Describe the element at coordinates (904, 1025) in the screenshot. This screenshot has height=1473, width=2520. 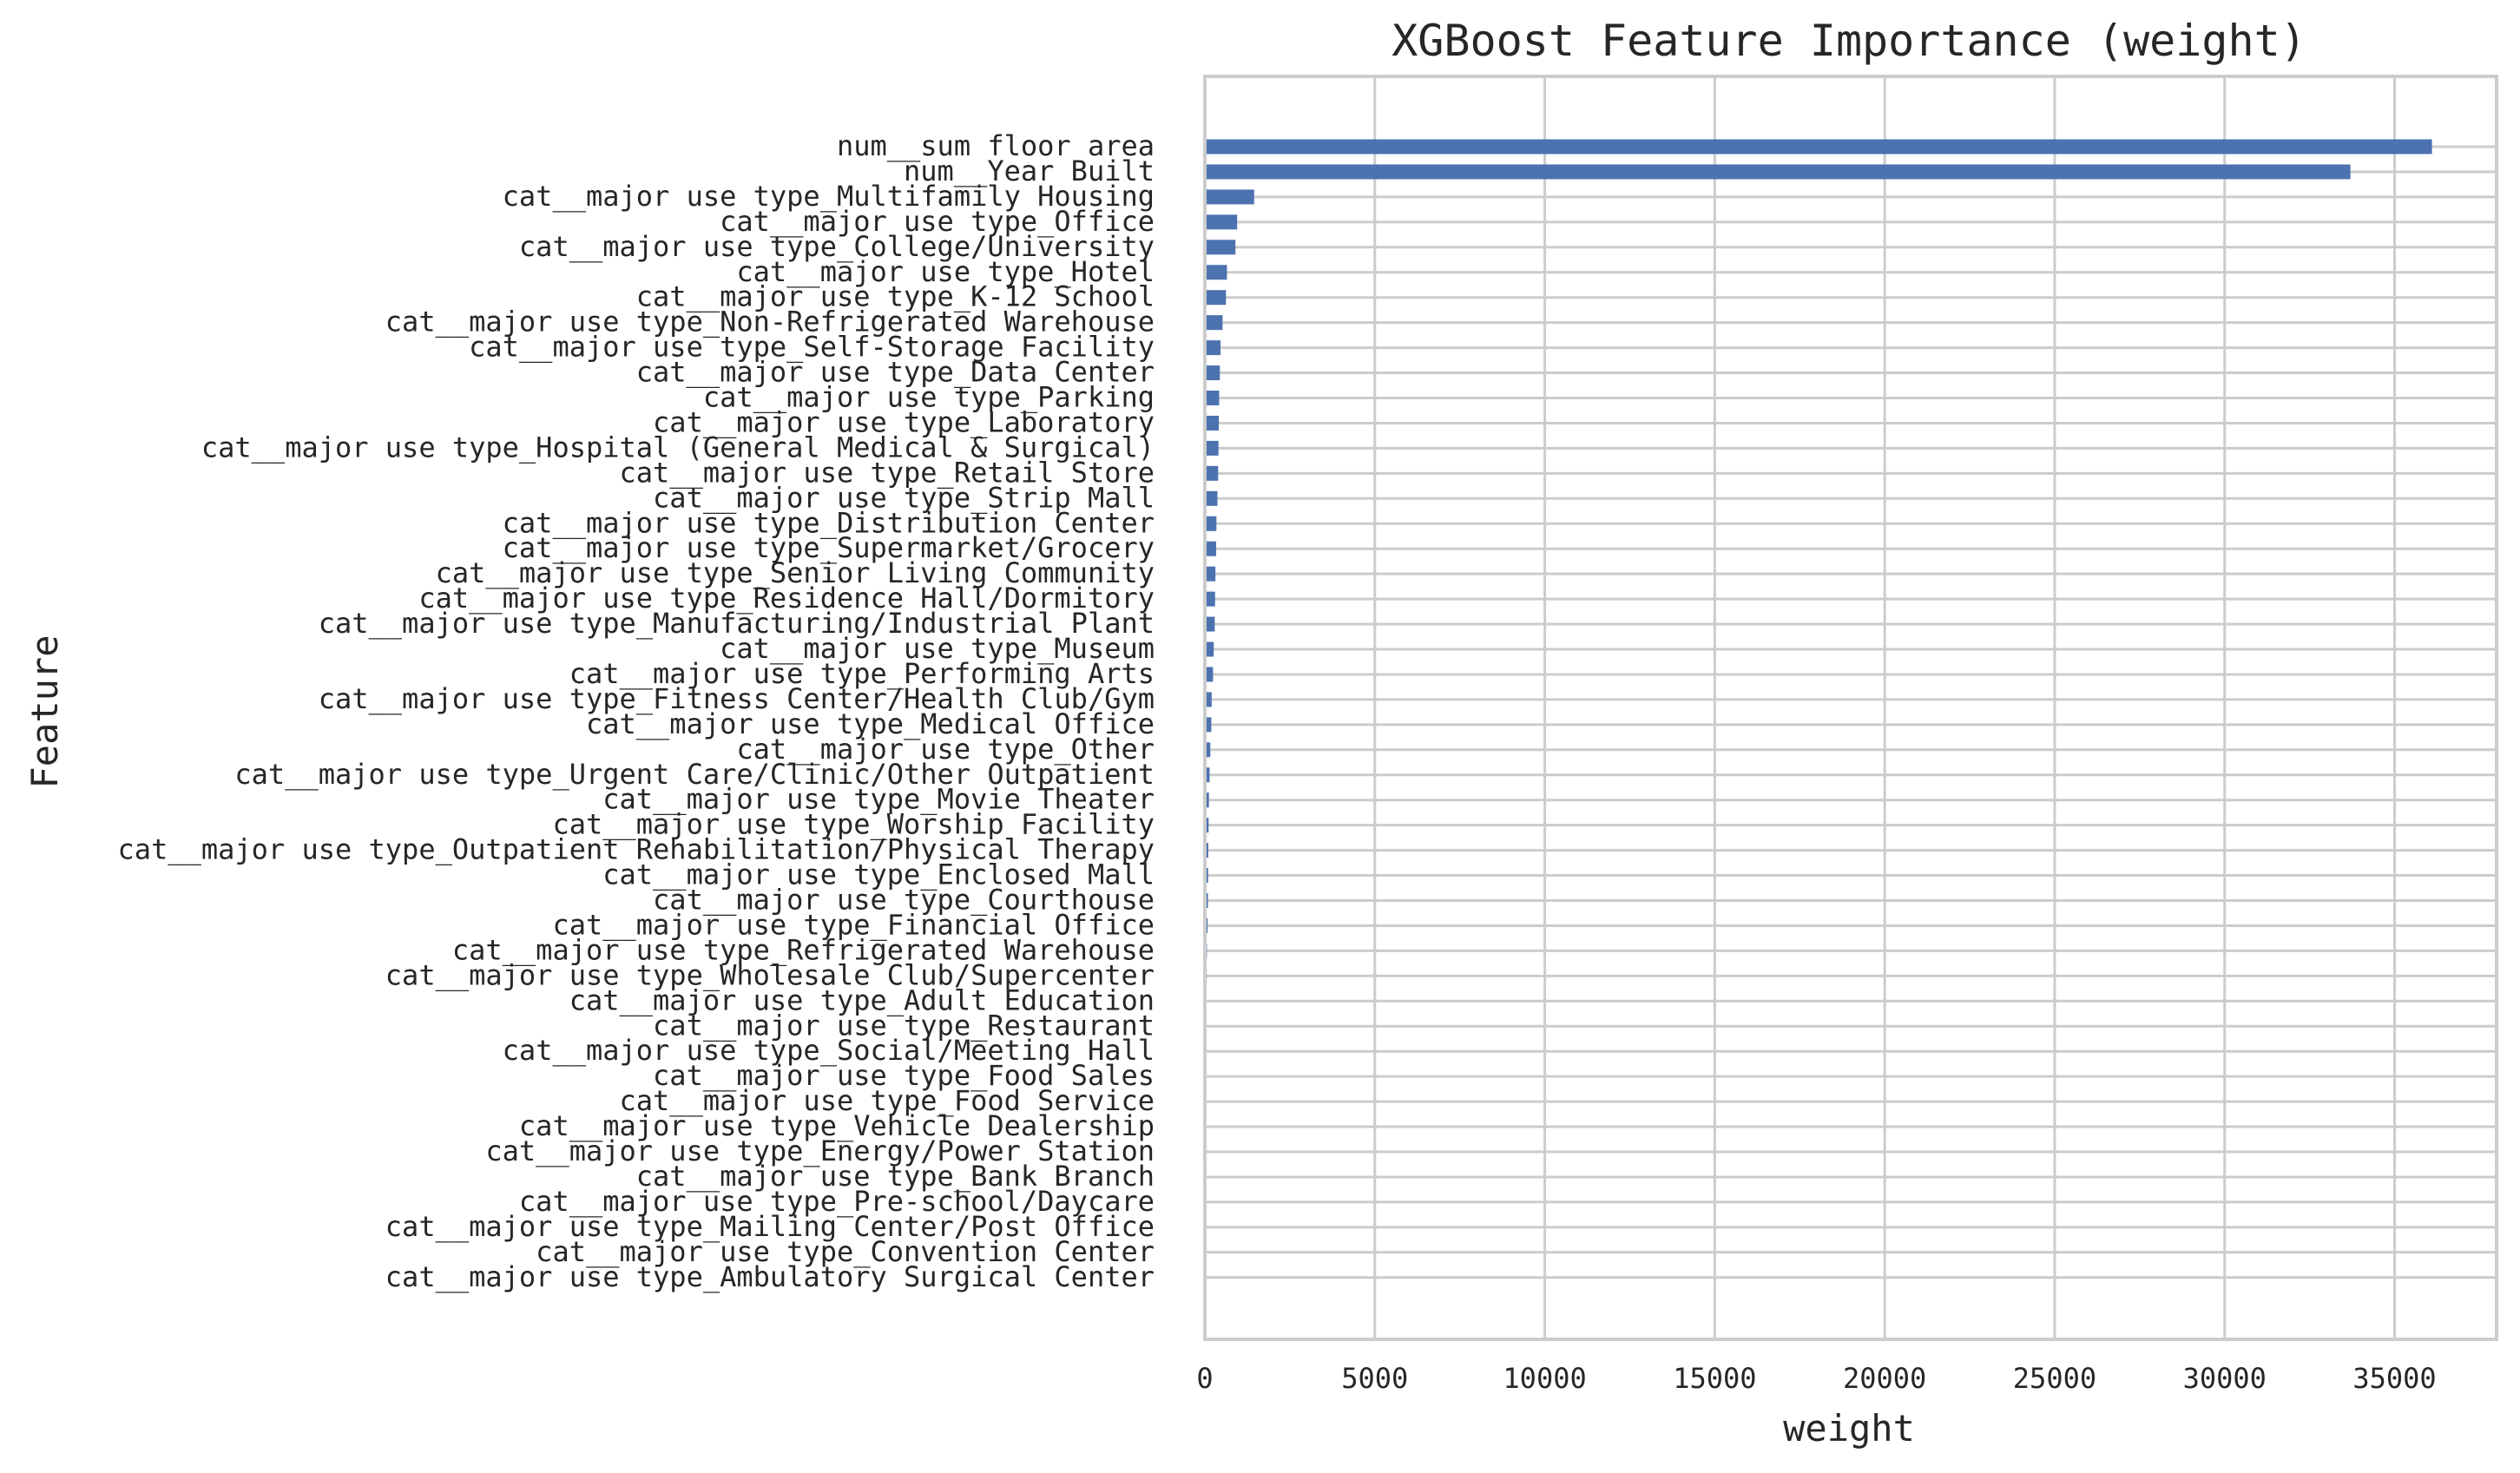
I see `y-tick-label: cat__major use type_Restaurant` at that location.